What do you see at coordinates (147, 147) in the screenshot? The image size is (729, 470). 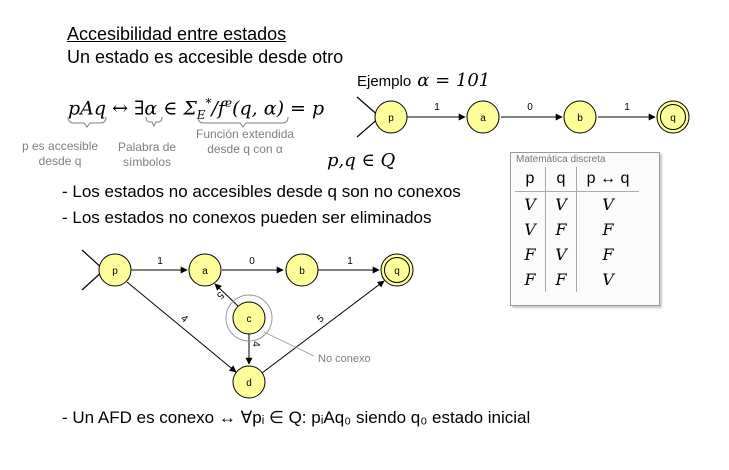 I see `note-alpha-line1: Palabra de` at bounding box center [147, 147].